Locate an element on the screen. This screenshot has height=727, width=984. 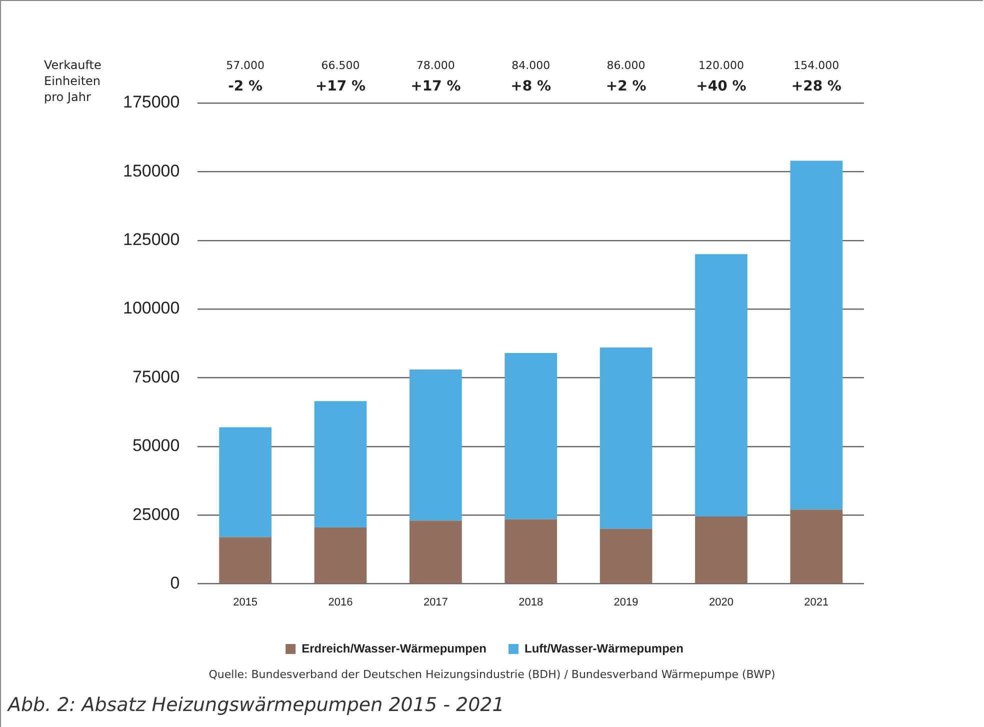
x-tick-label: 2021 is located at coordinates (816, 602).